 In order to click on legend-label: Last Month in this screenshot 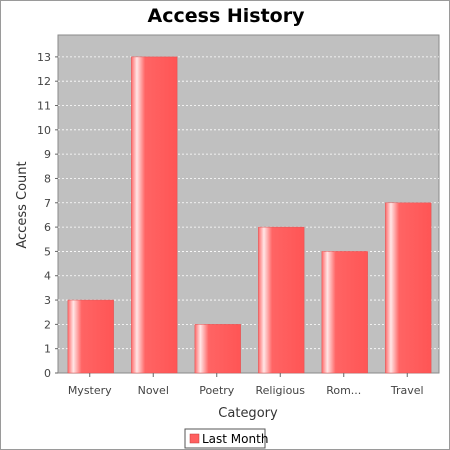, I will do `click(235, 439)`.